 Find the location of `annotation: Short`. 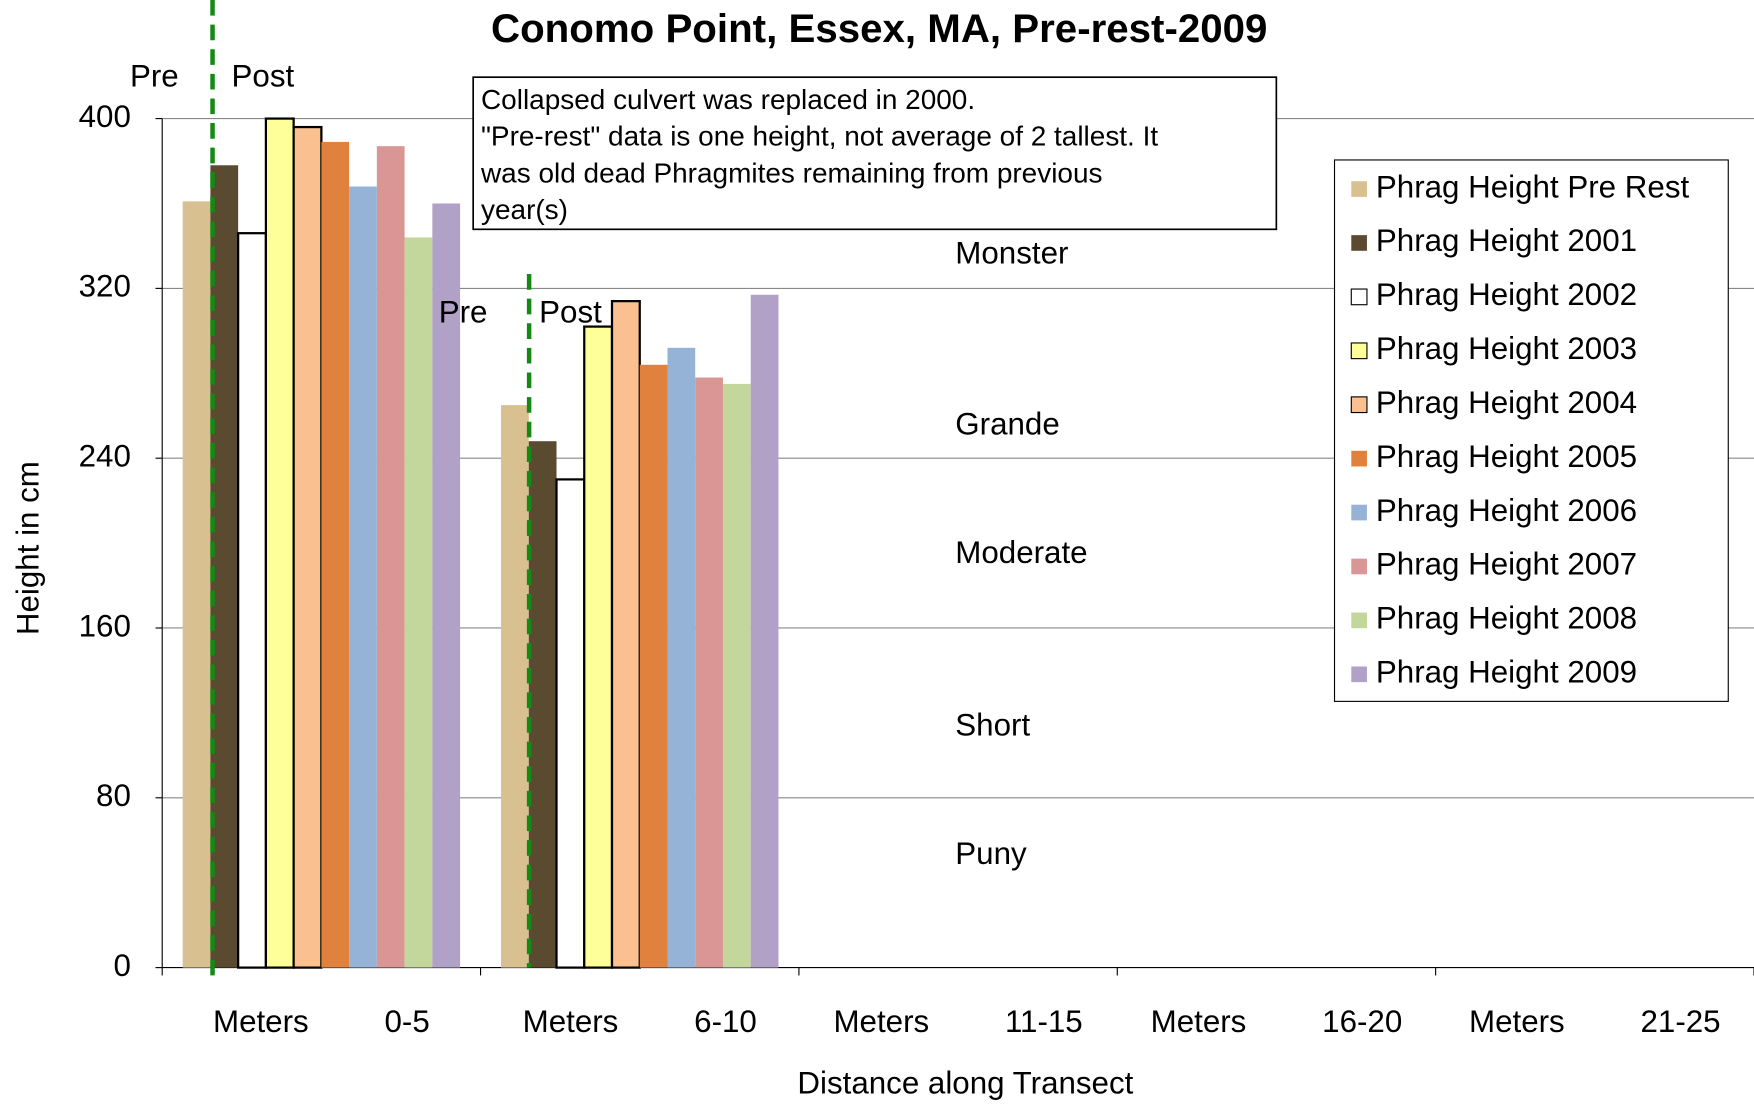

annotation: Short is located at coordinates (992, 724).